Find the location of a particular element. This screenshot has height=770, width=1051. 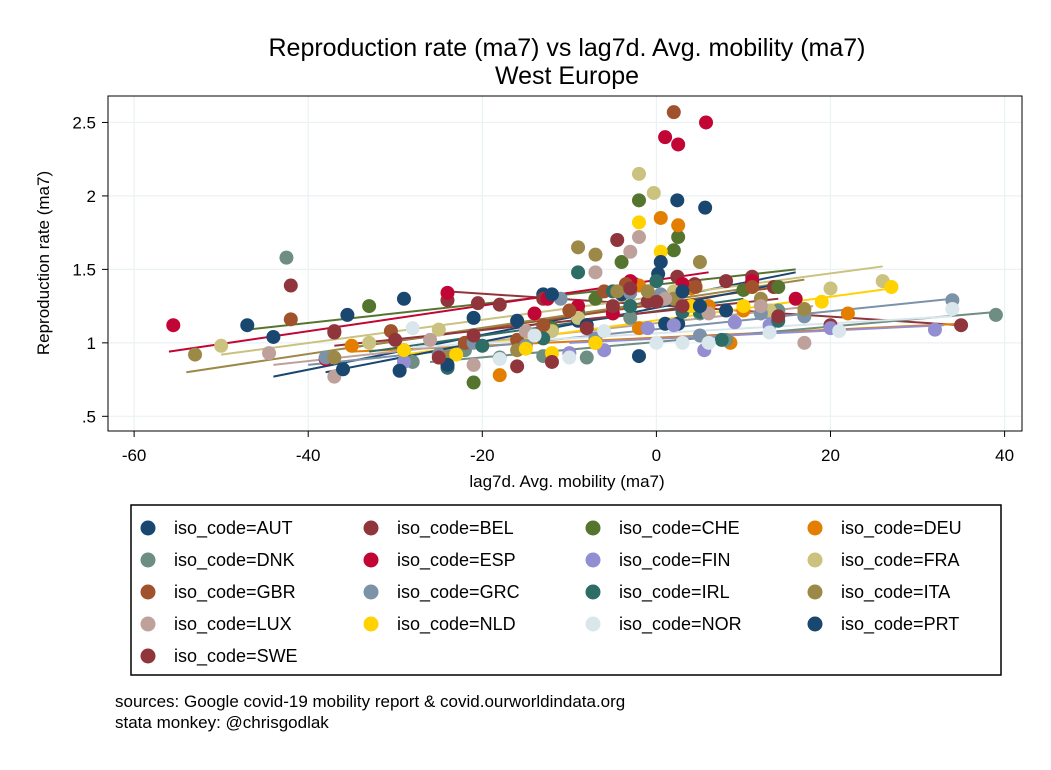

y-tick-label: 1 is located at coordinates (91, 343).